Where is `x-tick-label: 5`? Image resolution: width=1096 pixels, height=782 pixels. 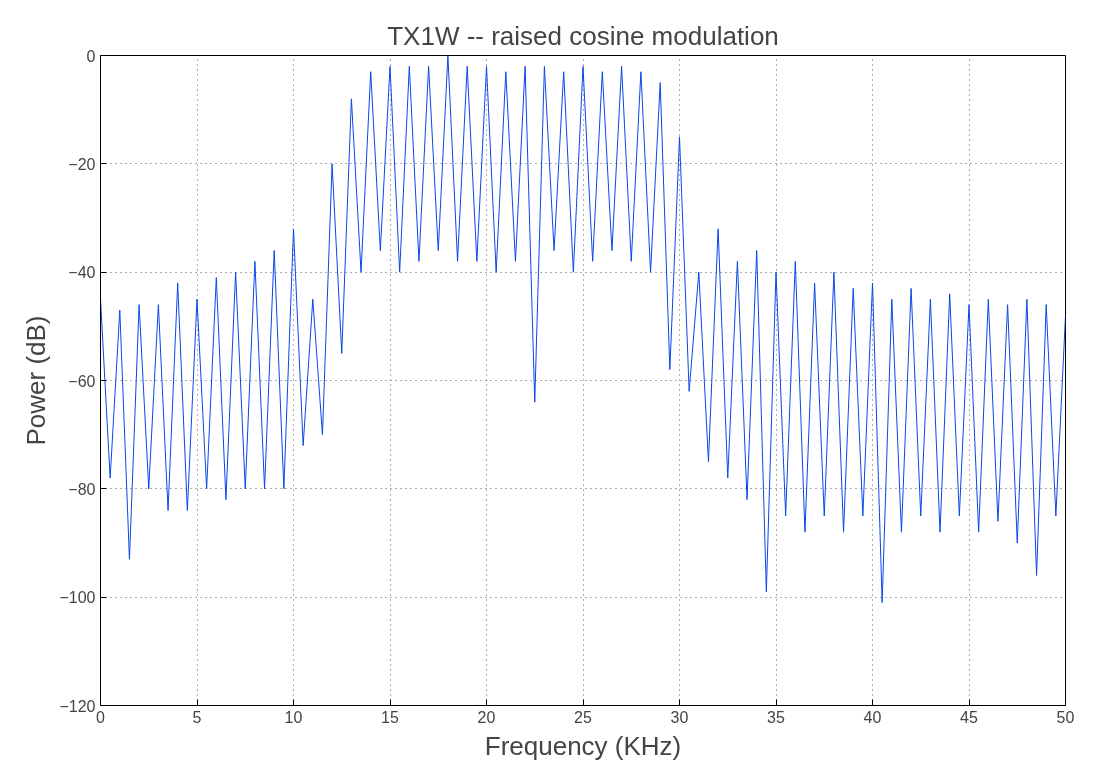 x-tick-label: 5 is located at coordinates (197, 717).